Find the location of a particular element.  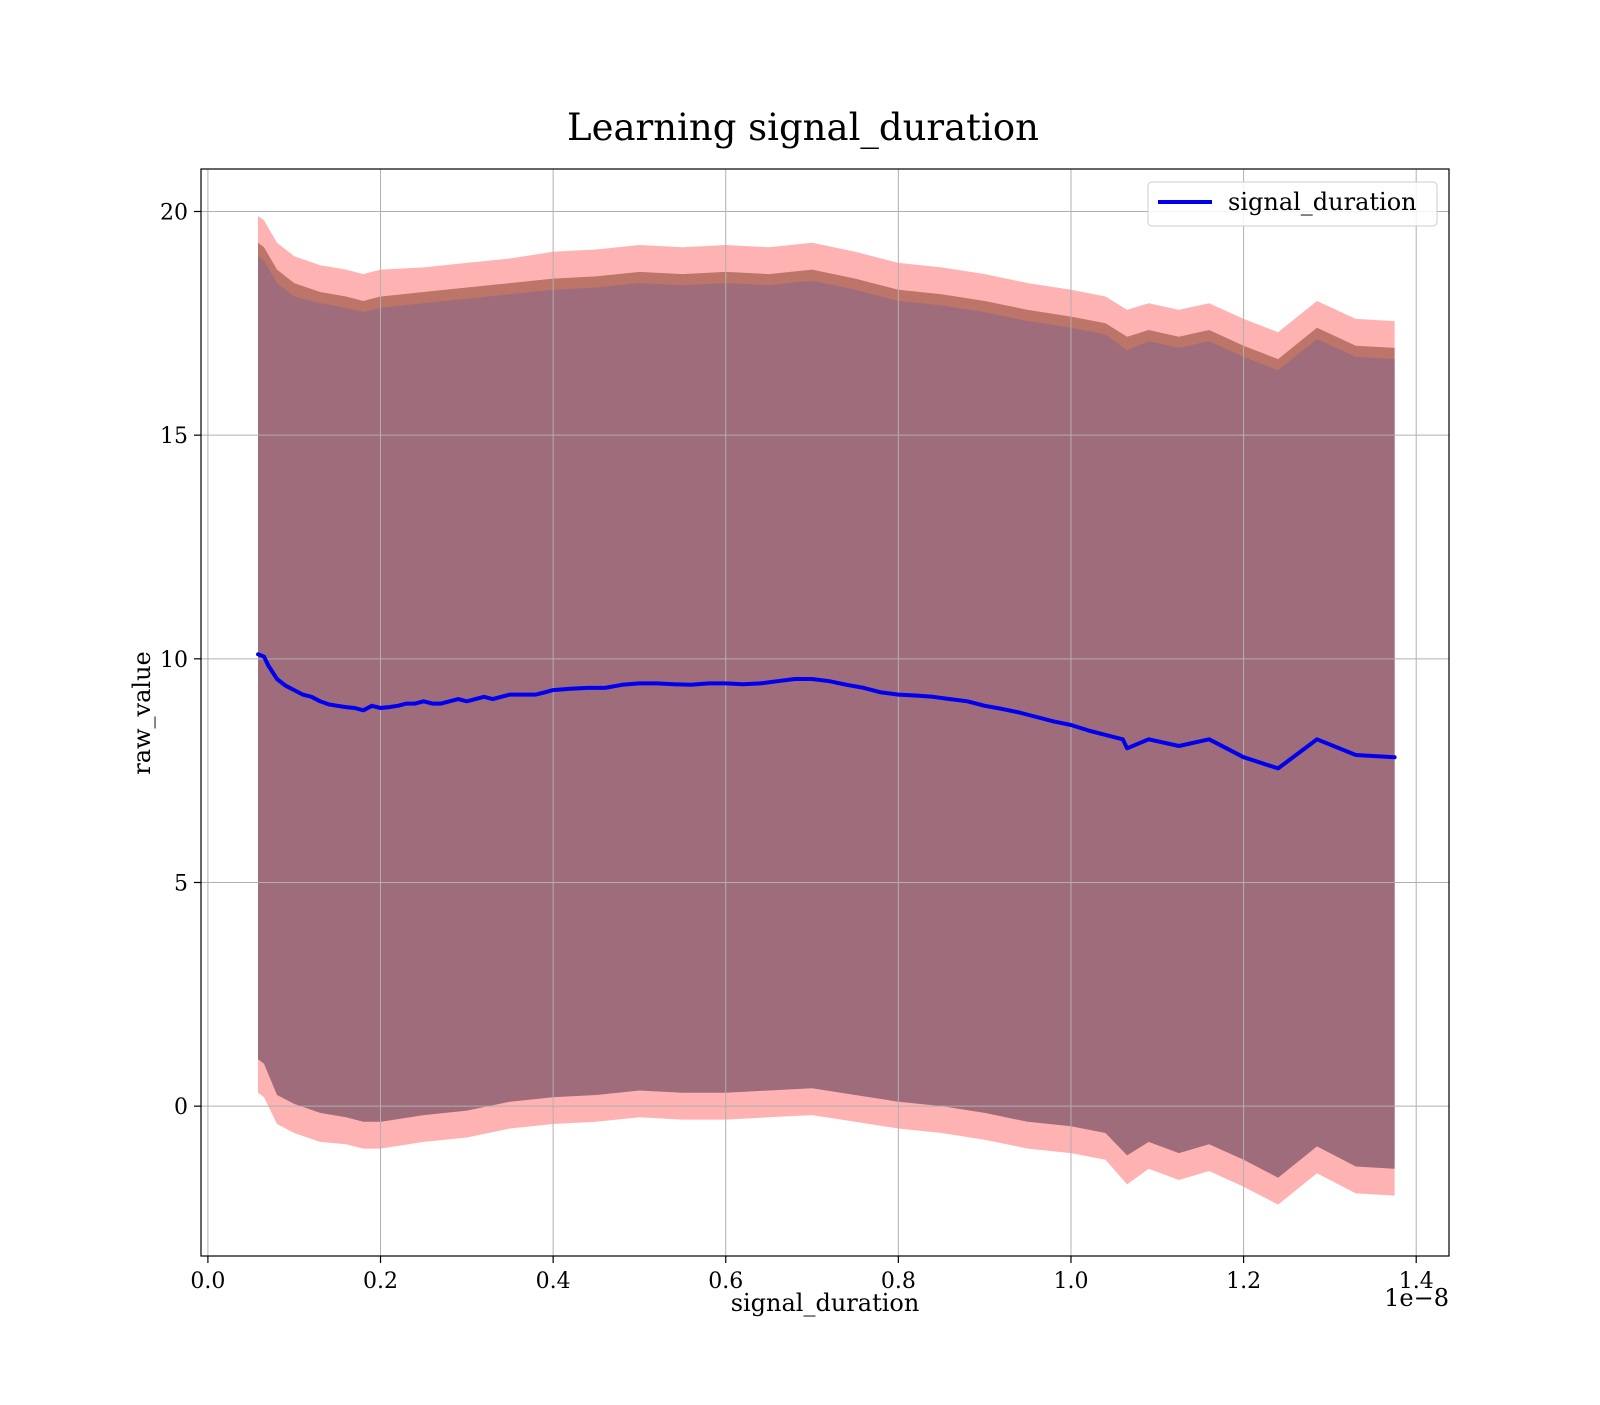

legend-box is located at coordinates (1292, 204).